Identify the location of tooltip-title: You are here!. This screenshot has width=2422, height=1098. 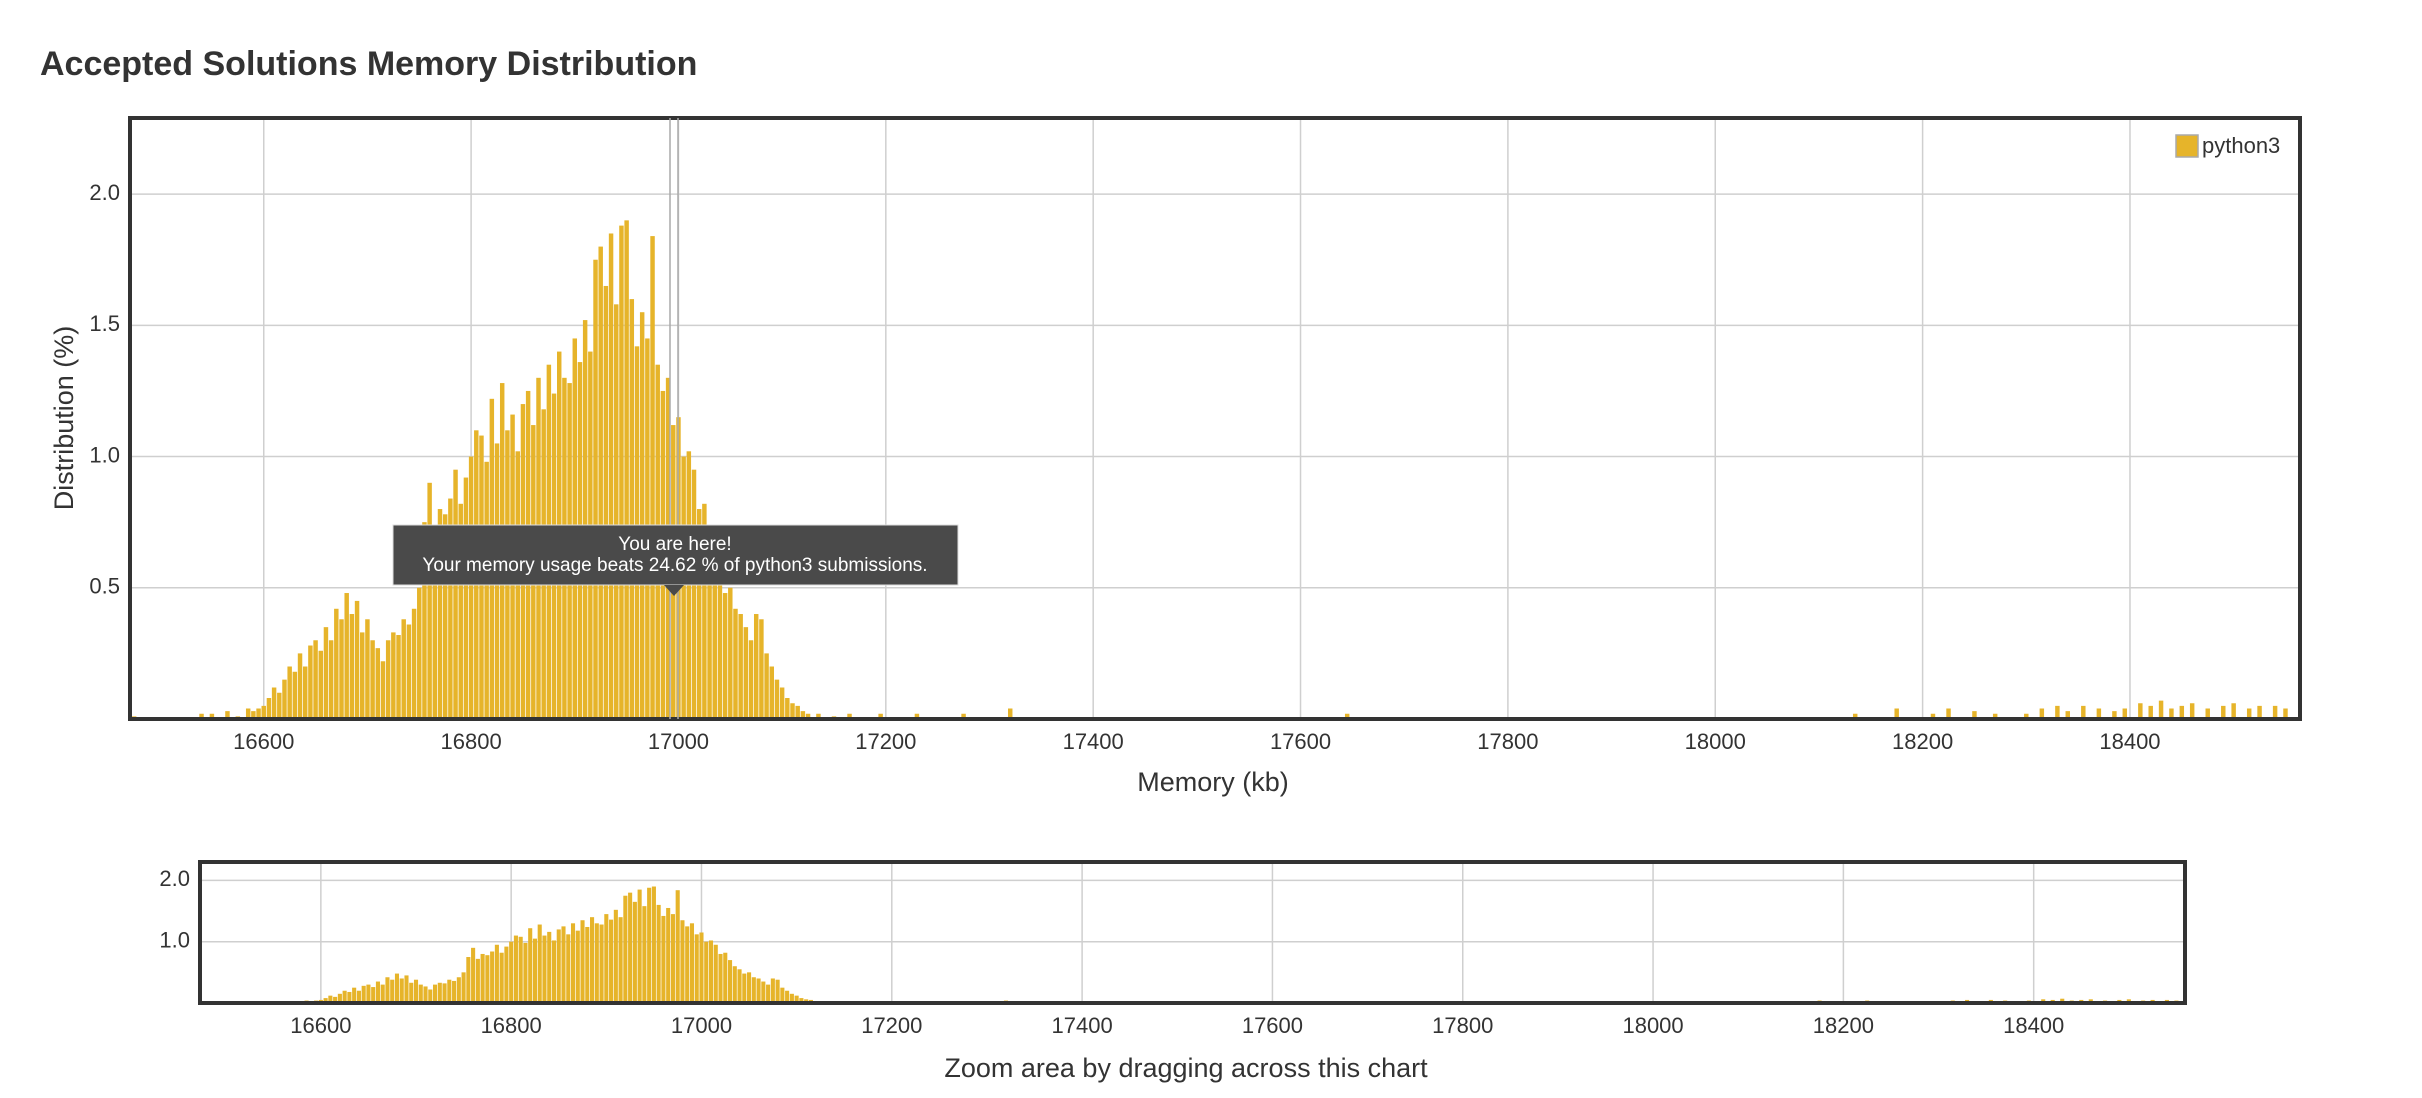
(674, 544).